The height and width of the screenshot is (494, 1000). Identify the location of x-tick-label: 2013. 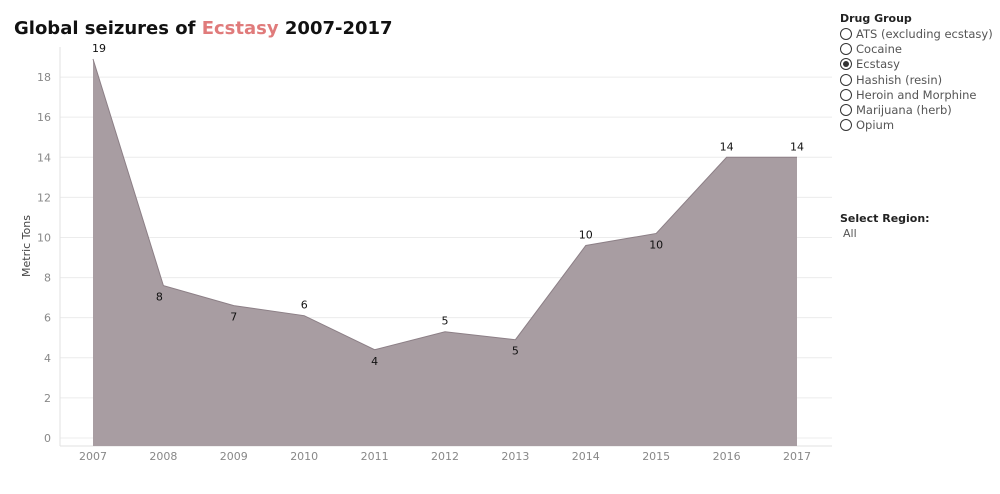
(515, 456).